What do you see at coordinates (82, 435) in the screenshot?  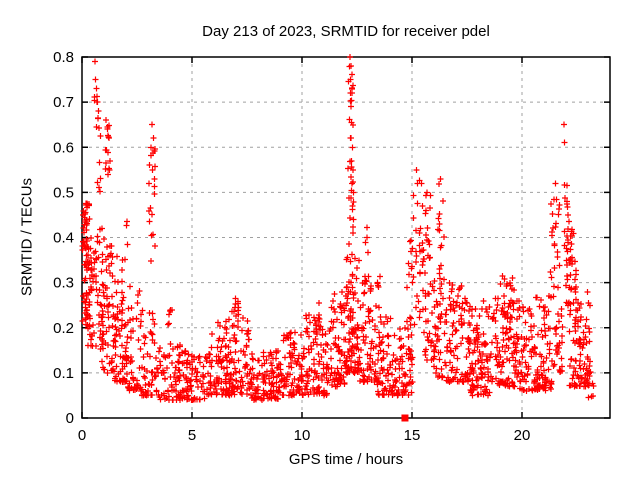 I see `x-tick-label: 0` at bounding box center [82, 435].